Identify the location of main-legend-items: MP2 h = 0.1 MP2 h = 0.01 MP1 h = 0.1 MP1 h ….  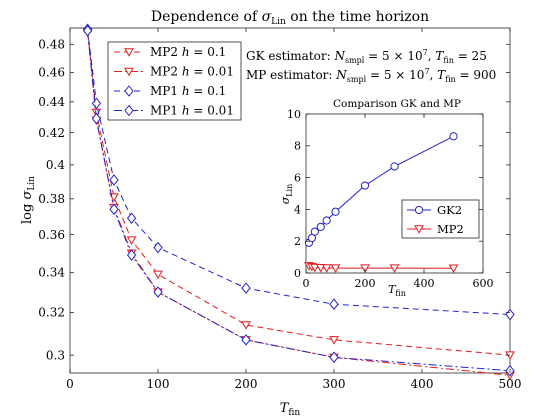
(174, 81).